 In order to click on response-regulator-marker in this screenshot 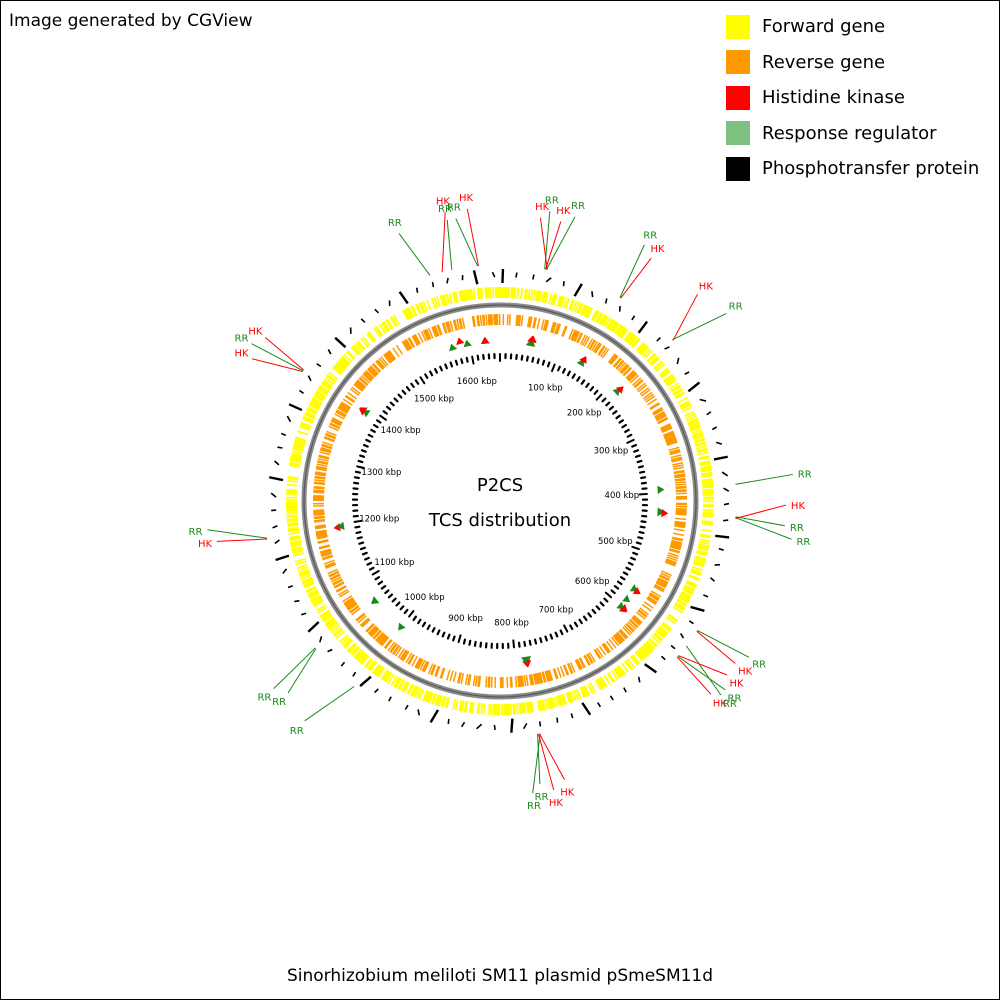, I will do `click(341, 526)`.